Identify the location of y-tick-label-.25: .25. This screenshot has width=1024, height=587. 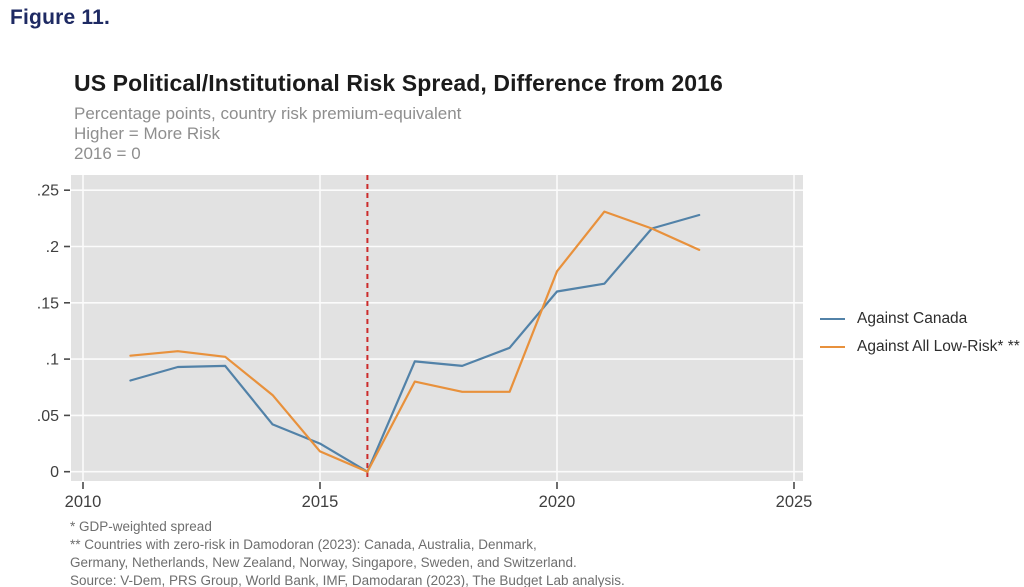
(48, 191).